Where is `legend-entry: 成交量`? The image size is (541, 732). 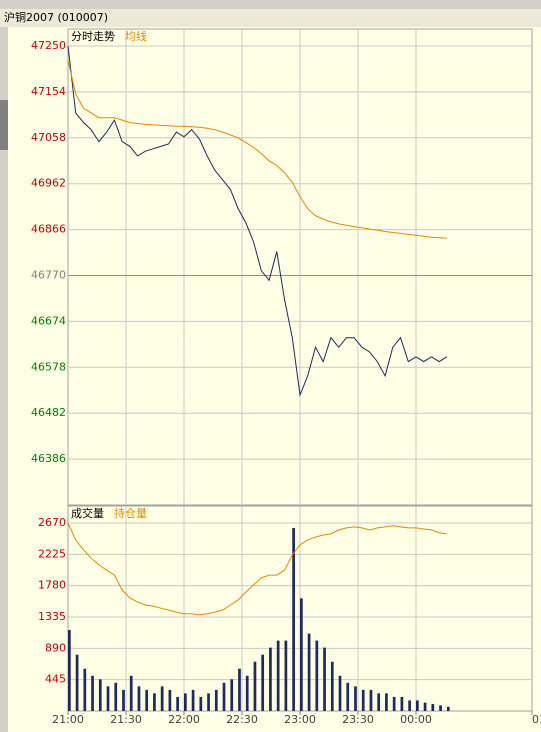 legend-entry: 成交量 is located at coordinates (87, 513).